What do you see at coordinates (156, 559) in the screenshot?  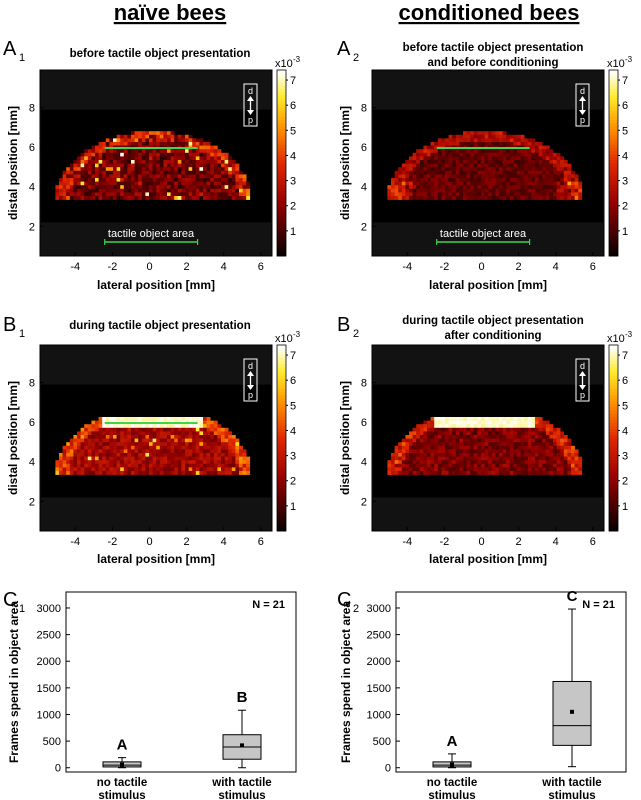 I see `x-axis-label: lateral position [mm]` at bounding box center [156, 559].